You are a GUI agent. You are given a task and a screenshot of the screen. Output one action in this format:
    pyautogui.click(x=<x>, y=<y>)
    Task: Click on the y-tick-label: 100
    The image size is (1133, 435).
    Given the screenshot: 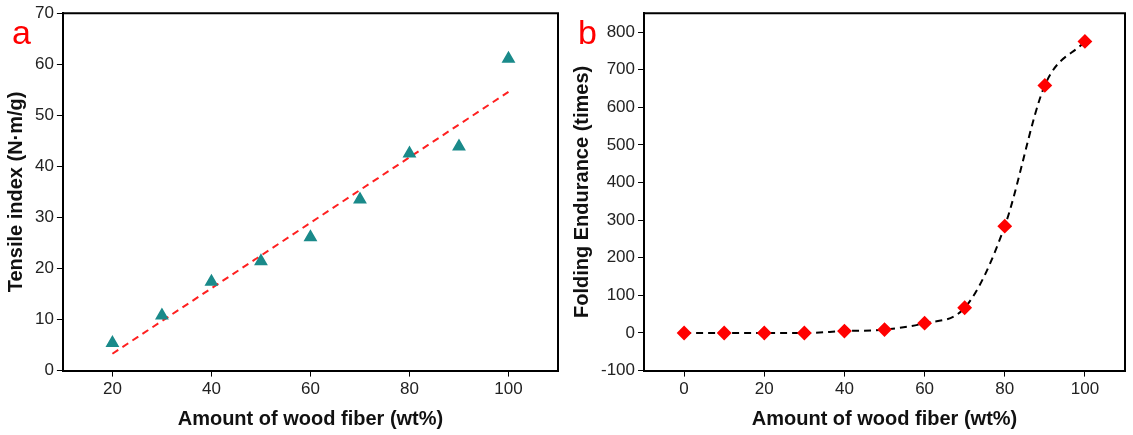 What is the action you would take?
    pyautogui.click(x=621, y=295)
    